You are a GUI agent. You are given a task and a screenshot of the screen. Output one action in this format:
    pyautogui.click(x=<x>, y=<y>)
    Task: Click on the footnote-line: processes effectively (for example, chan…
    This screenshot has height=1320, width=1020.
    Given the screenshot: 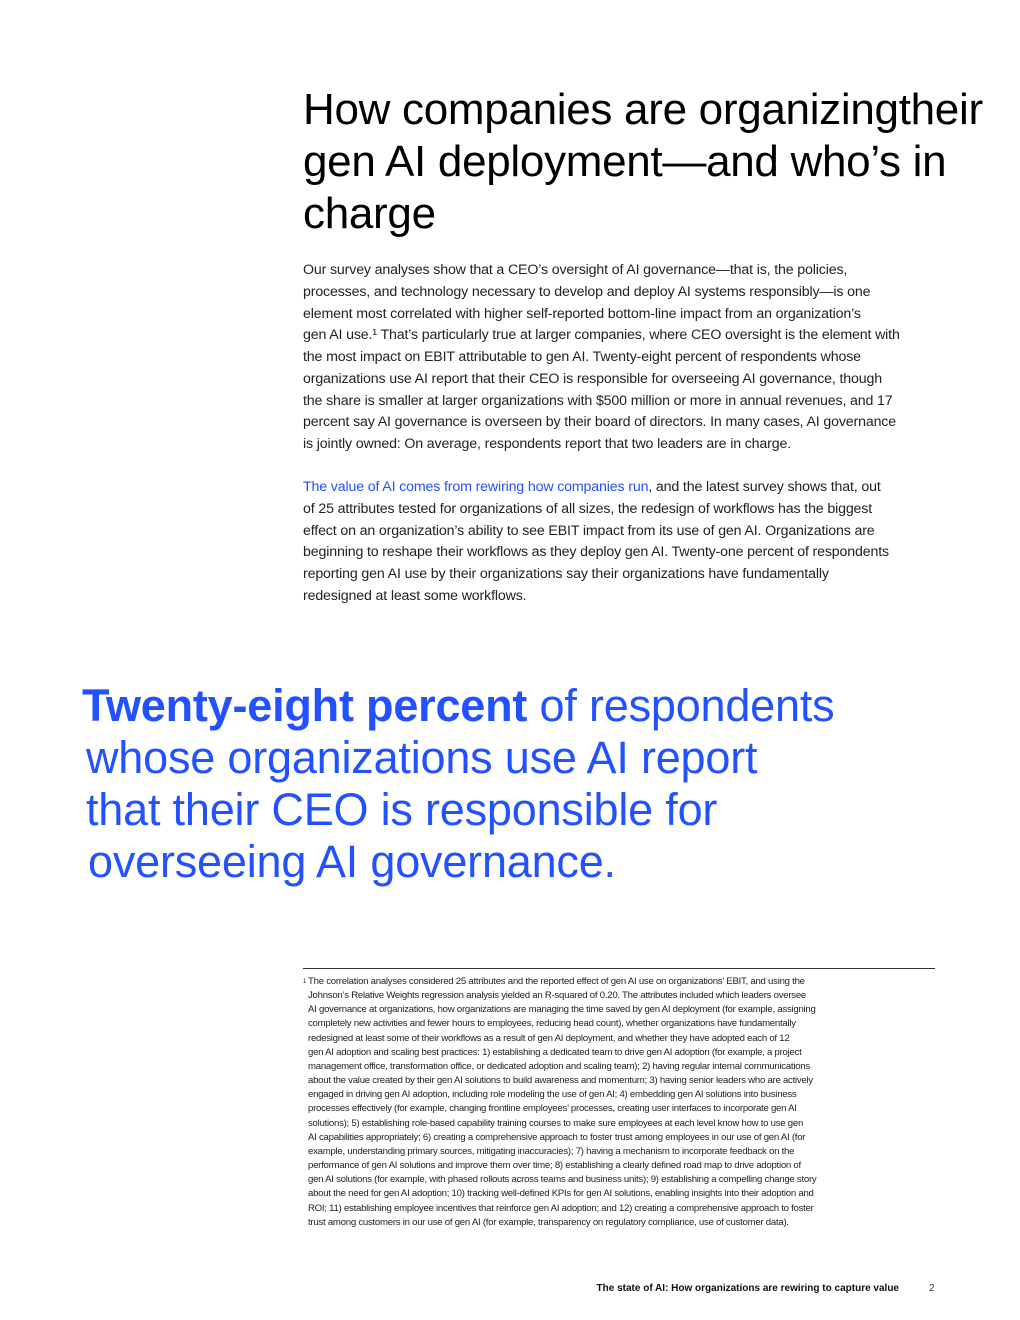 What is the action you would take?
    pyautogui.click(x=552, y=1109)
    